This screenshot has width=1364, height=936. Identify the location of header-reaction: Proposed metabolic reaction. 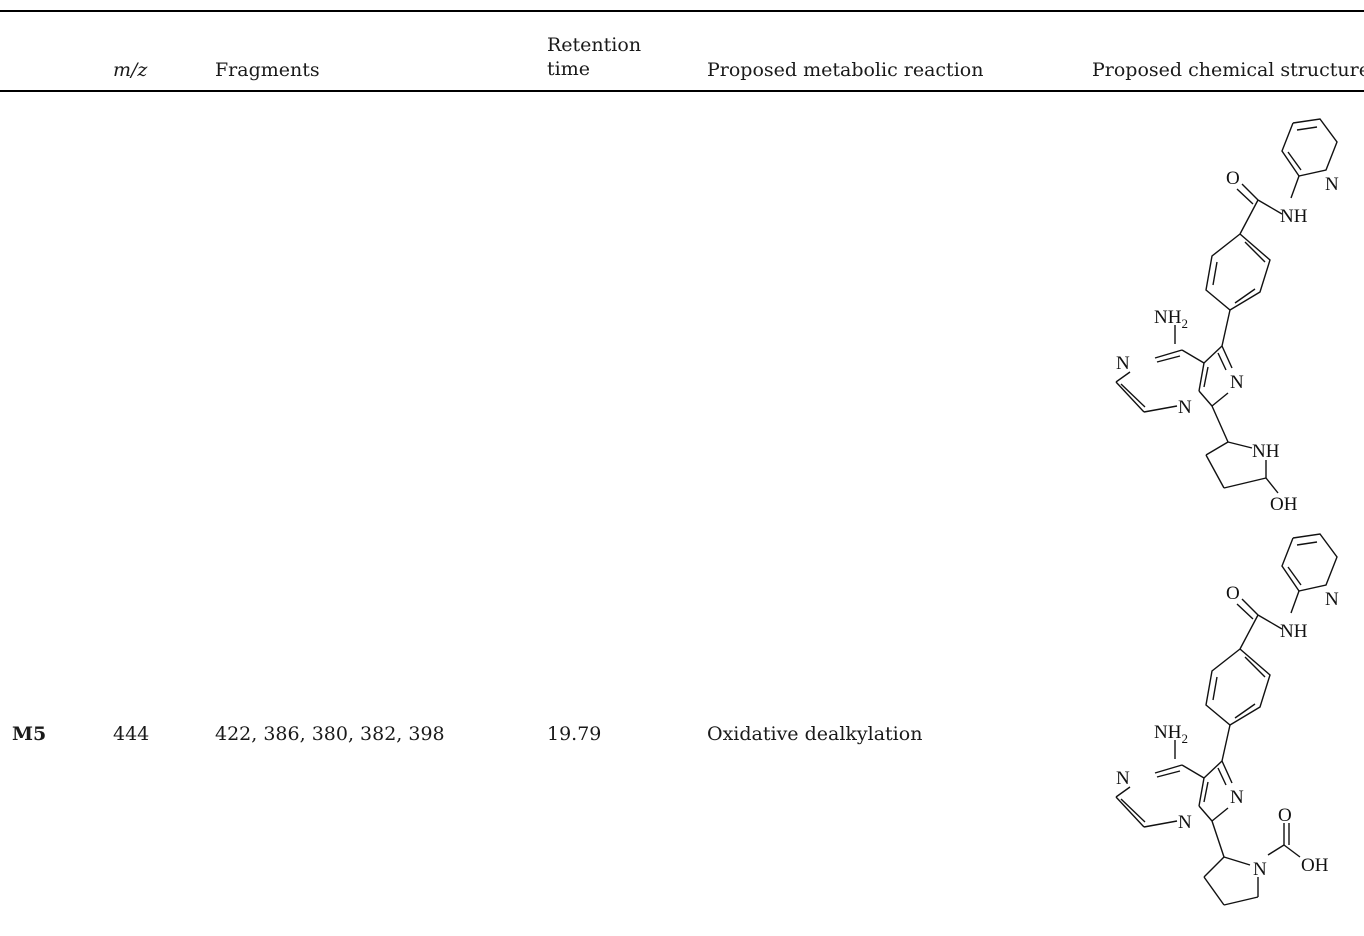
(845, 70).